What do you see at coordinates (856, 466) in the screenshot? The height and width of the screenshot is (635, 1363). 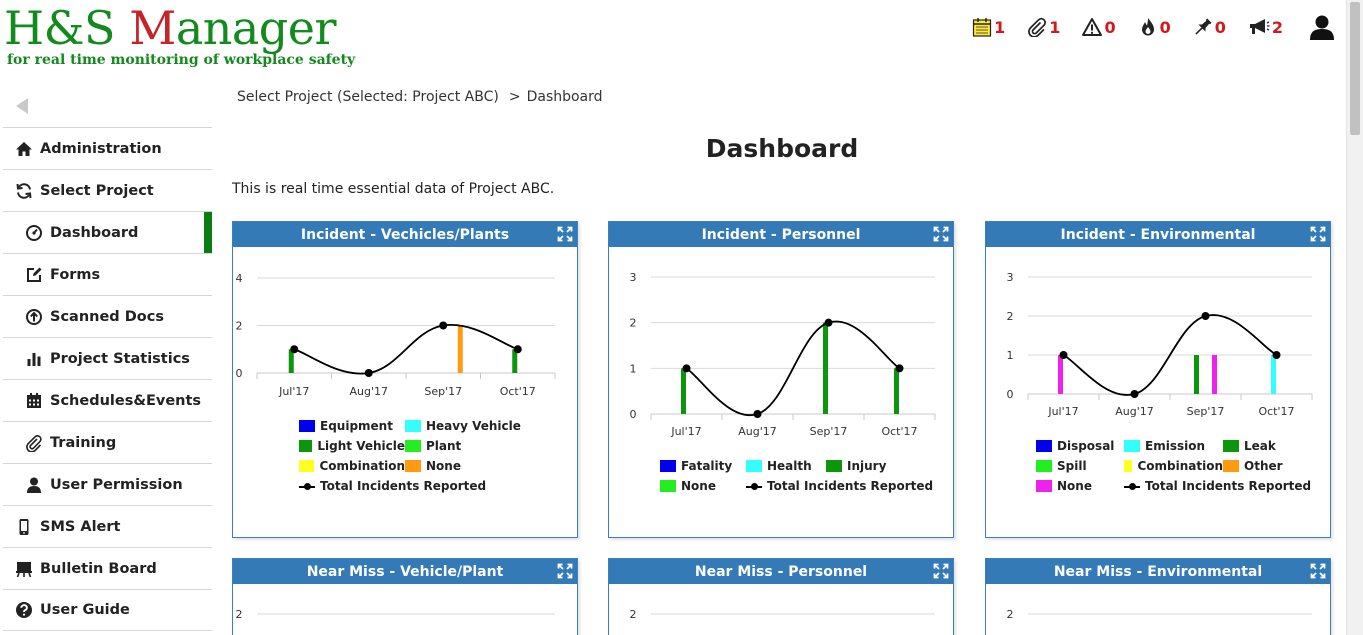 I see `legend-item-injury: Injury` at bounding box center [856, 466].